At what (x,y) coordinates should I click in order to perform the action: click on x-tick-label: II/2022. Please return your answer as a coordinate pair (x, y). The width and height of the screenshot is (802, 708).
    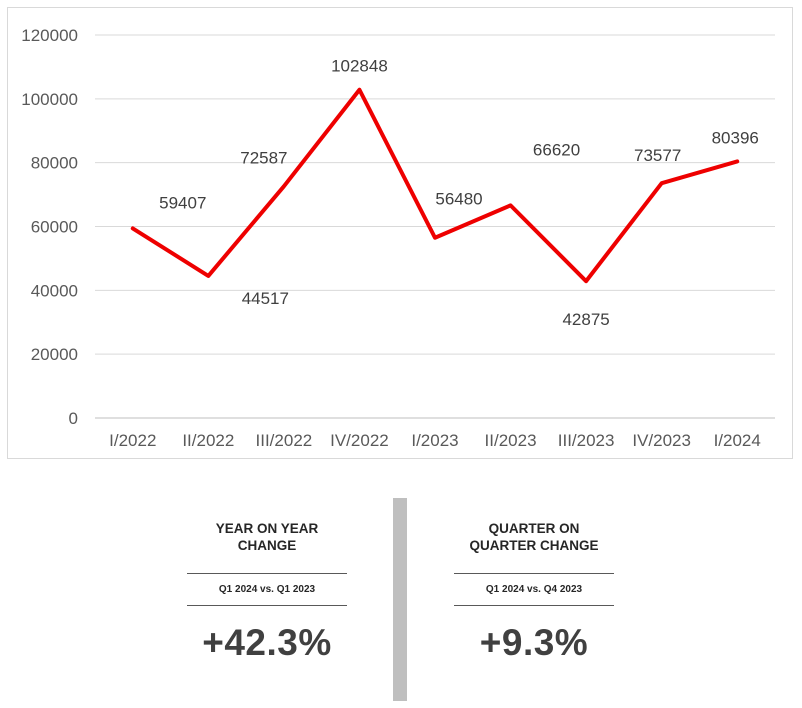
    Looking at the image, I should click on (208, 440).